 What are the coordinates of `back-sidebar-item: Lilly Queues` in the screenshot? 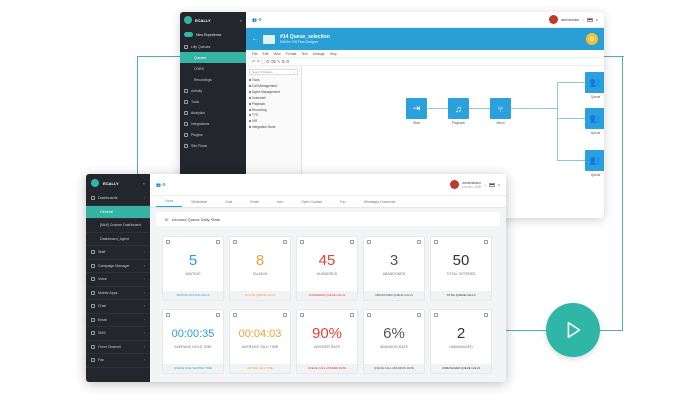 It's located at (213, 46).